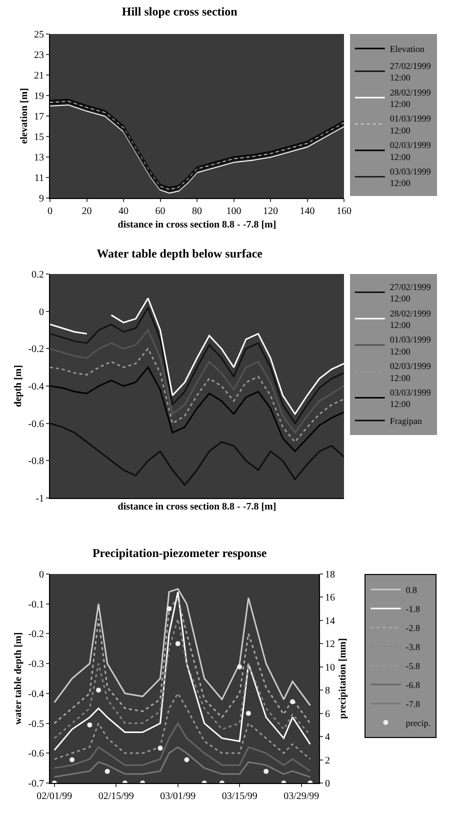 The height and width of the screenshot is (825, 449). Describe the element at coordinates (87, 211) in the screenshot. I see `x-tick-label: 20` at that location.